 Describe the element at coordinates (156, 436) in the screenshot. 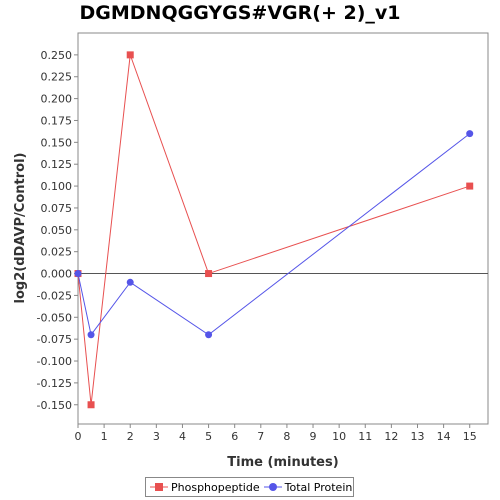

I see `x-tick-label: 3` at that location.